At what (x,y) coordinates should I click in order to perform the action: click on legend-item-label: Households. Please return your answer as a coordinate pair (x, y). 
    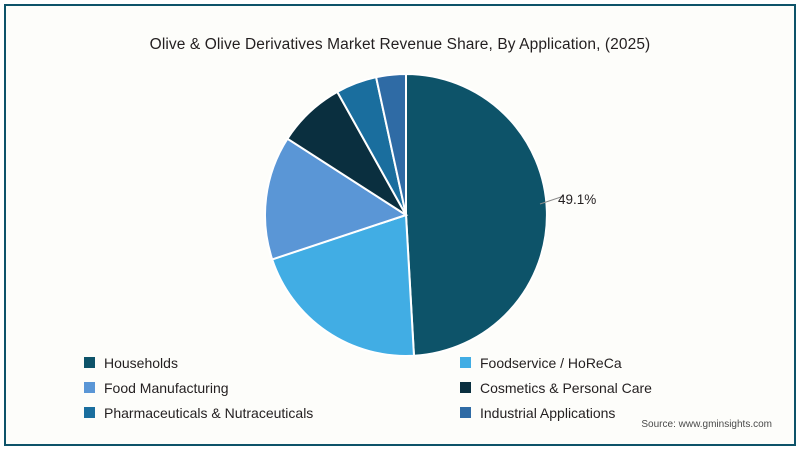
    Looking at the image, I should click on (141, 362).